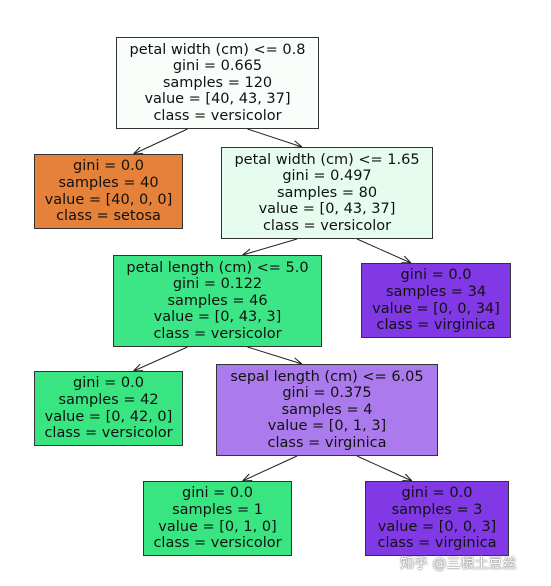  I want to click on watermark: 知乎 @三根土豆丝, so click(458, 564).